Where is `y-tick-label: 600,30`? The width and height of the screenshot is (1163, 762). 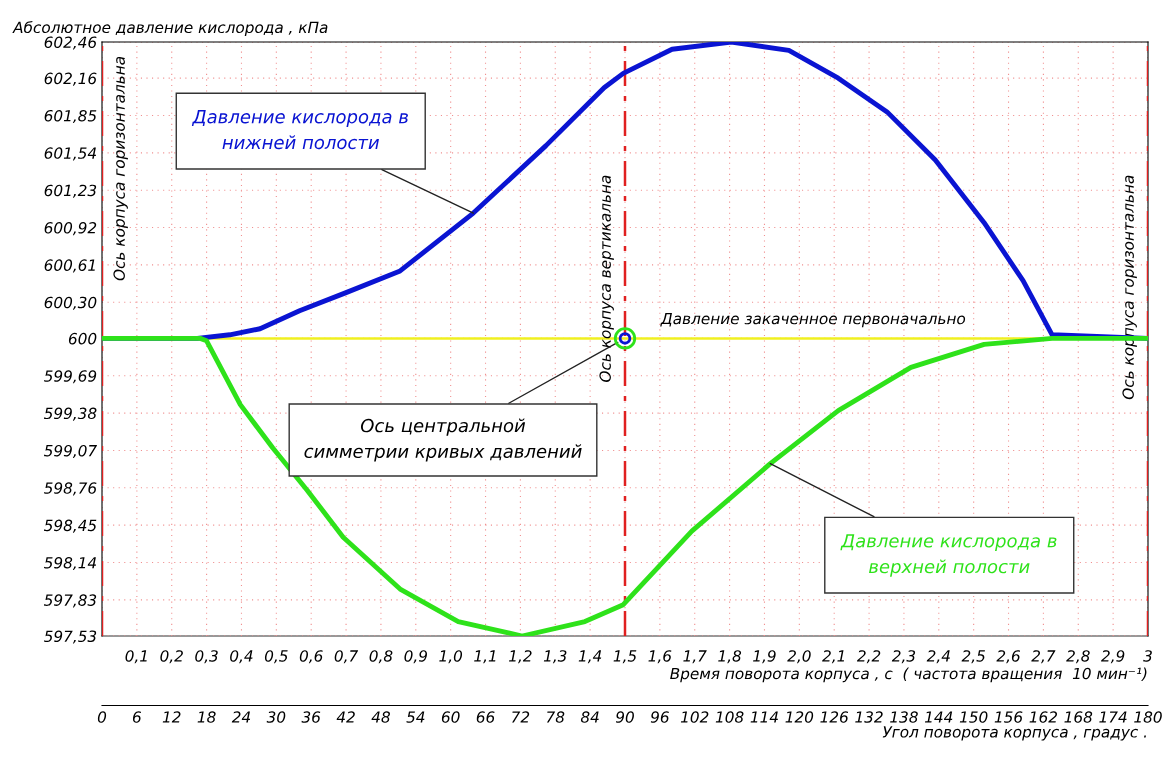 y-tick-label: 600,30 is located at coordinates (70, 303).